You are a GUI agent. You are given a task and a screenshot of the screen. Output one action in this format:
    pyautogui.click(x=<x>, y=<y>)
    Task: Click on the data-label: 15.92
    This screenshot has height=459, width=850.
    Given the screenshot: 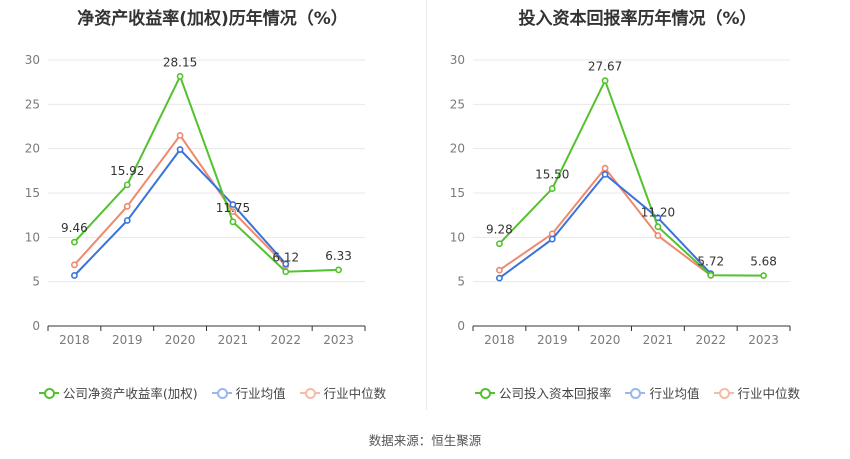 What is the action you would take?
    pyautogui.click(x=127, y=171)
    